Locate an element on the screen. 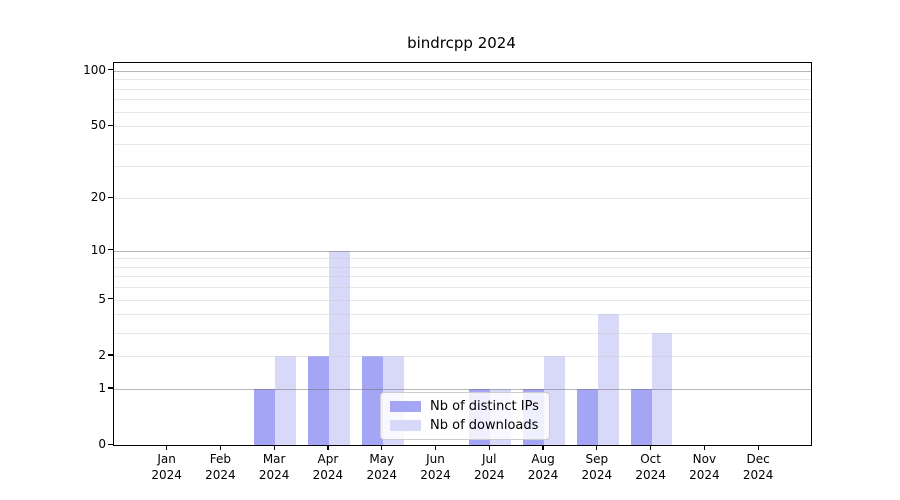 This screenshot has width=900, height=500. y-tick-label-100: 100 is located at coordinates (94, 69).